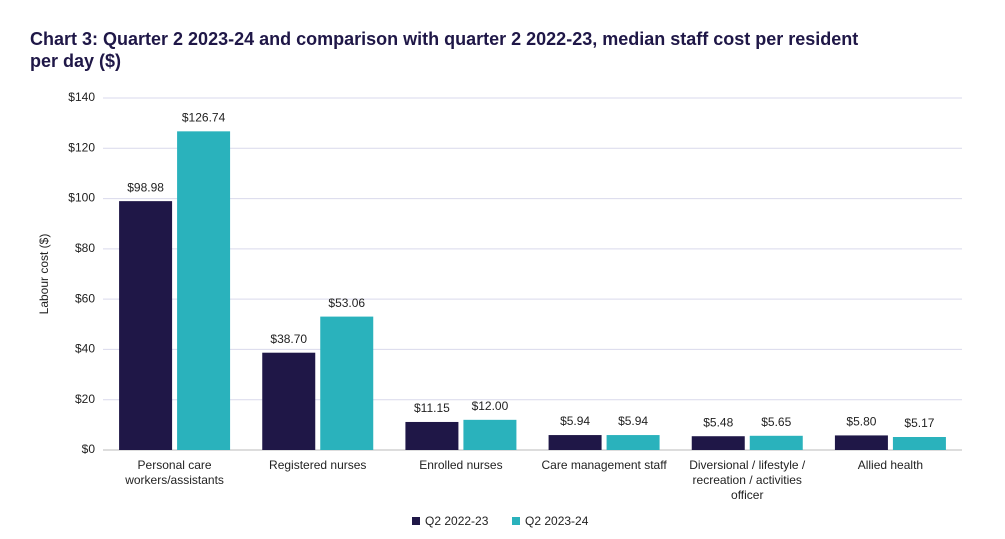 The image size is (1005, 539). What do you see at coordinates (81, 97) in the screenshot?
I see `y-tick-label: $140` at bounding box center [81, 97].